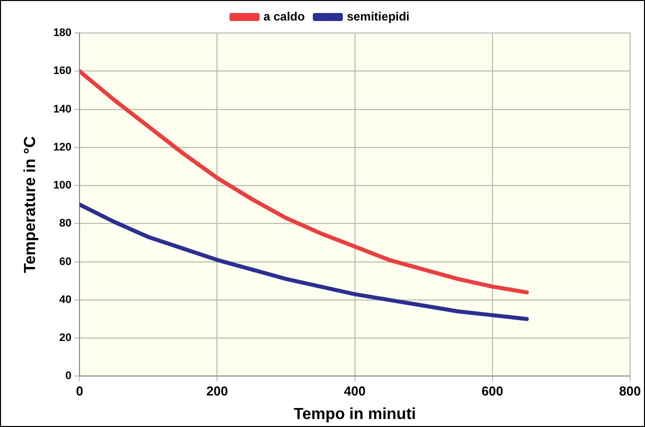 The height and width of the screenshot is (427, 645). What do you see at coordinates (65, 224) in the screenshot?
I see `y-tick-label: 80` at bounding box center [65, 224].